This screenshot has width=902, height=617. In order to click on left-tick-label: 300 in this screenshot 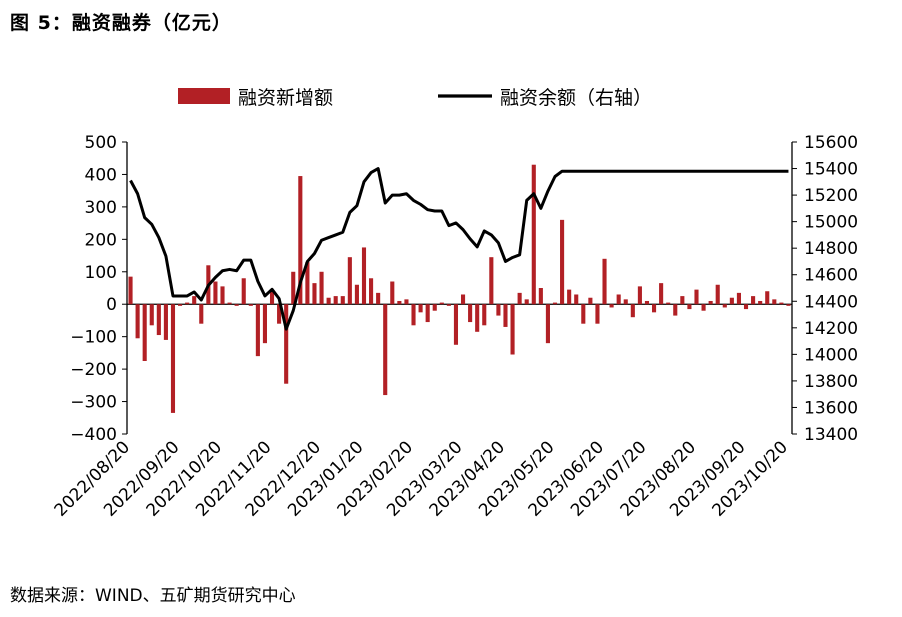, I will do `click(101, 208)`.